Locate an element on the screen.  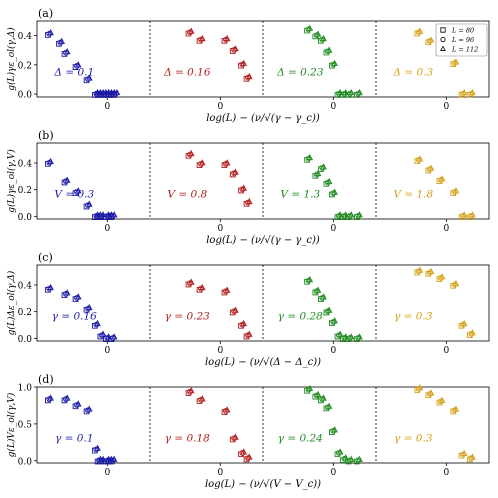
legend-entry-label: L = 96 is located at coordinates (462, 40).